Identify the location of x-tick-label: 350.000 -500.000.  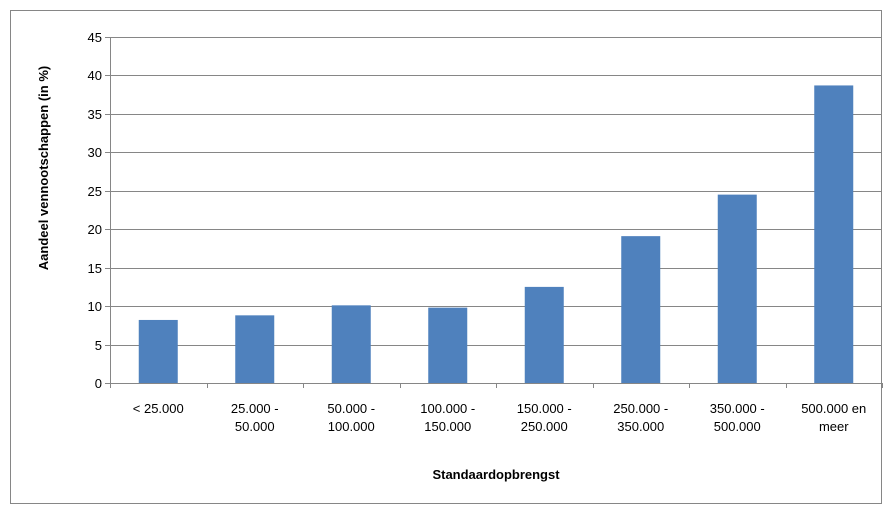
(737, 417).